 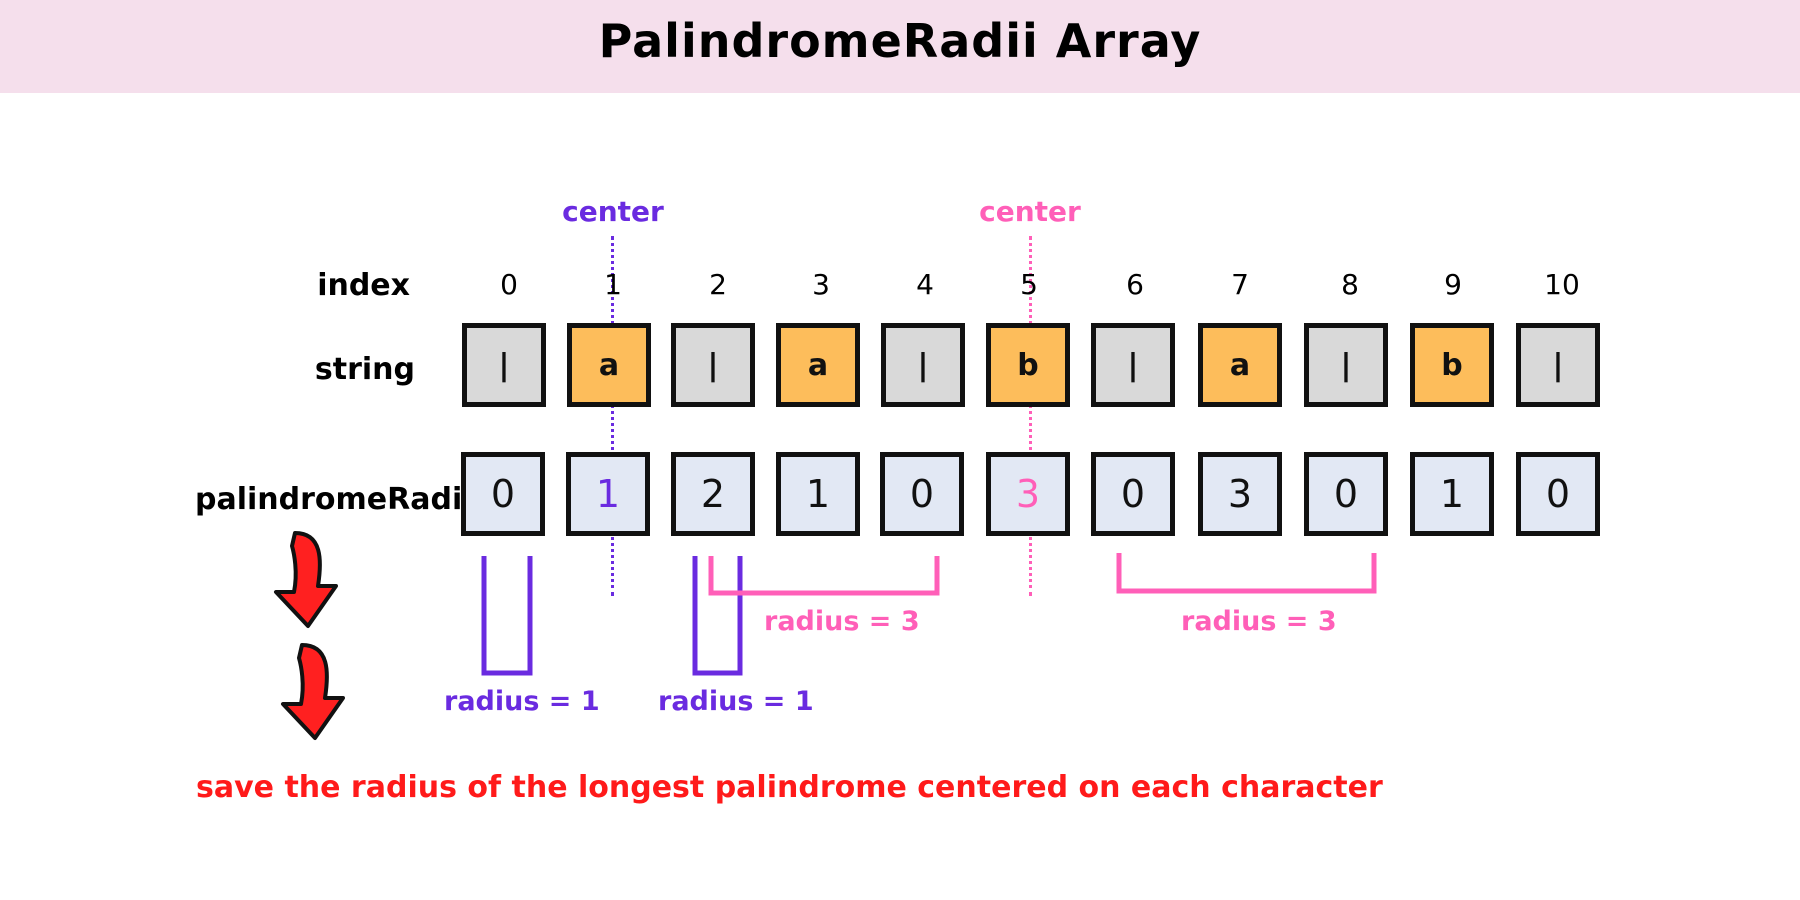 I want to click on string-cell-6: |, so click(x=1133, y=365).